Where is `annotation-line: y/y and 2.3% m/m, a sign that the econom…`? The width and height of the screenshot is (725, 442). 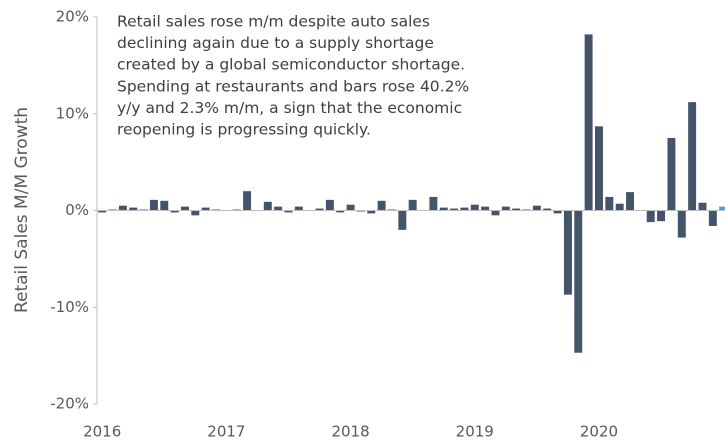 annotation-line: y/y and 2.3% m/m, a sign that the econom… is located at coordinates (289, 108).